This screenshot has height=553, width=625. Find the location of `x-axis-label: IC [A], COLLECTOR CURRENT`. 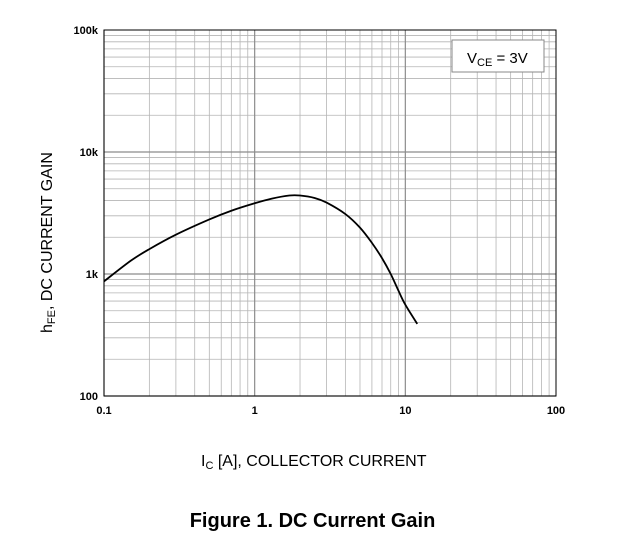

x-axis-label: IC [A], COLLECTOR CURRENT is located at coordinates (314, 462).